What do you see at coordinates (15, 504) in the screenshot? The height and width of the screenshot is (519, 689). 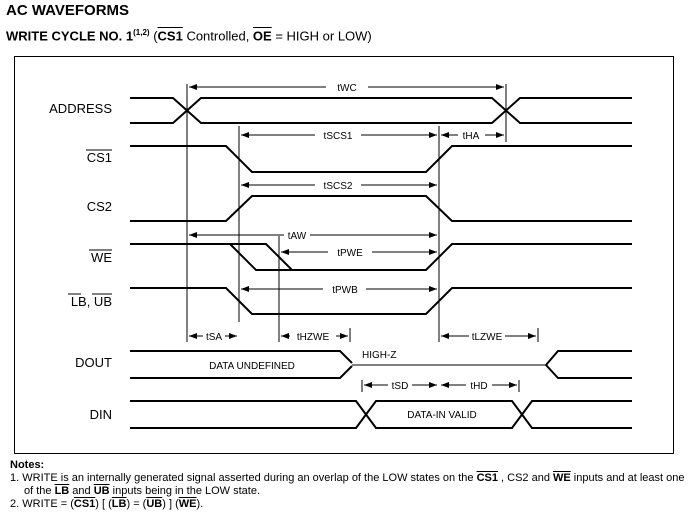 I see `note-2-number: 2.` at bounding box center [15, 504].